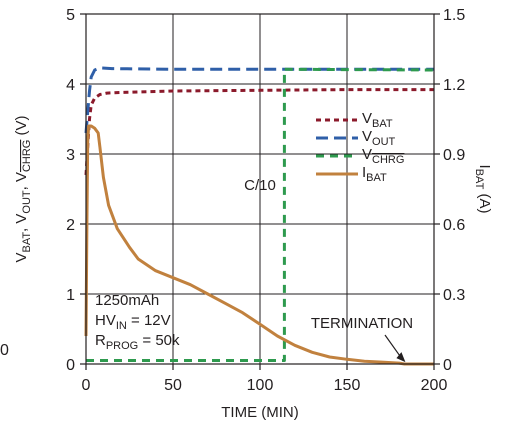 The image size is (517, 425). I want to click on right-y-tick-label: 0.9, so click(454, 155).